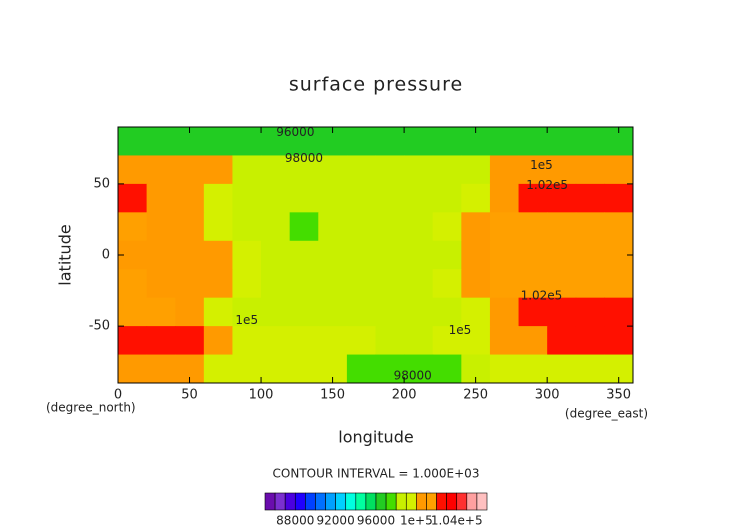  Describe the element at coordinates (332, 395) in the screenshot. I see `x-tick-label: 150` at that location.